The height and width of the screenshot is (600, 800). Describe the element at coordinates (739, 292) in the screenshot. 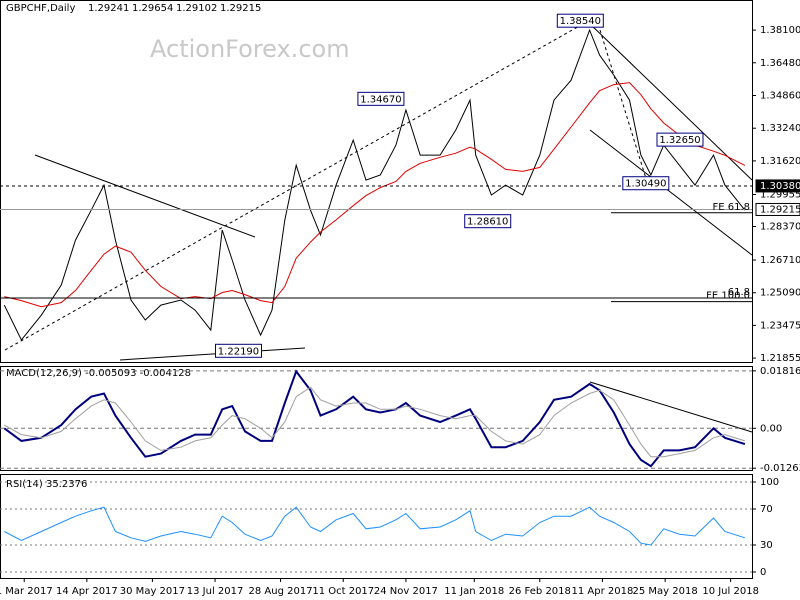

I see `fib-label: 61.8` at that location.